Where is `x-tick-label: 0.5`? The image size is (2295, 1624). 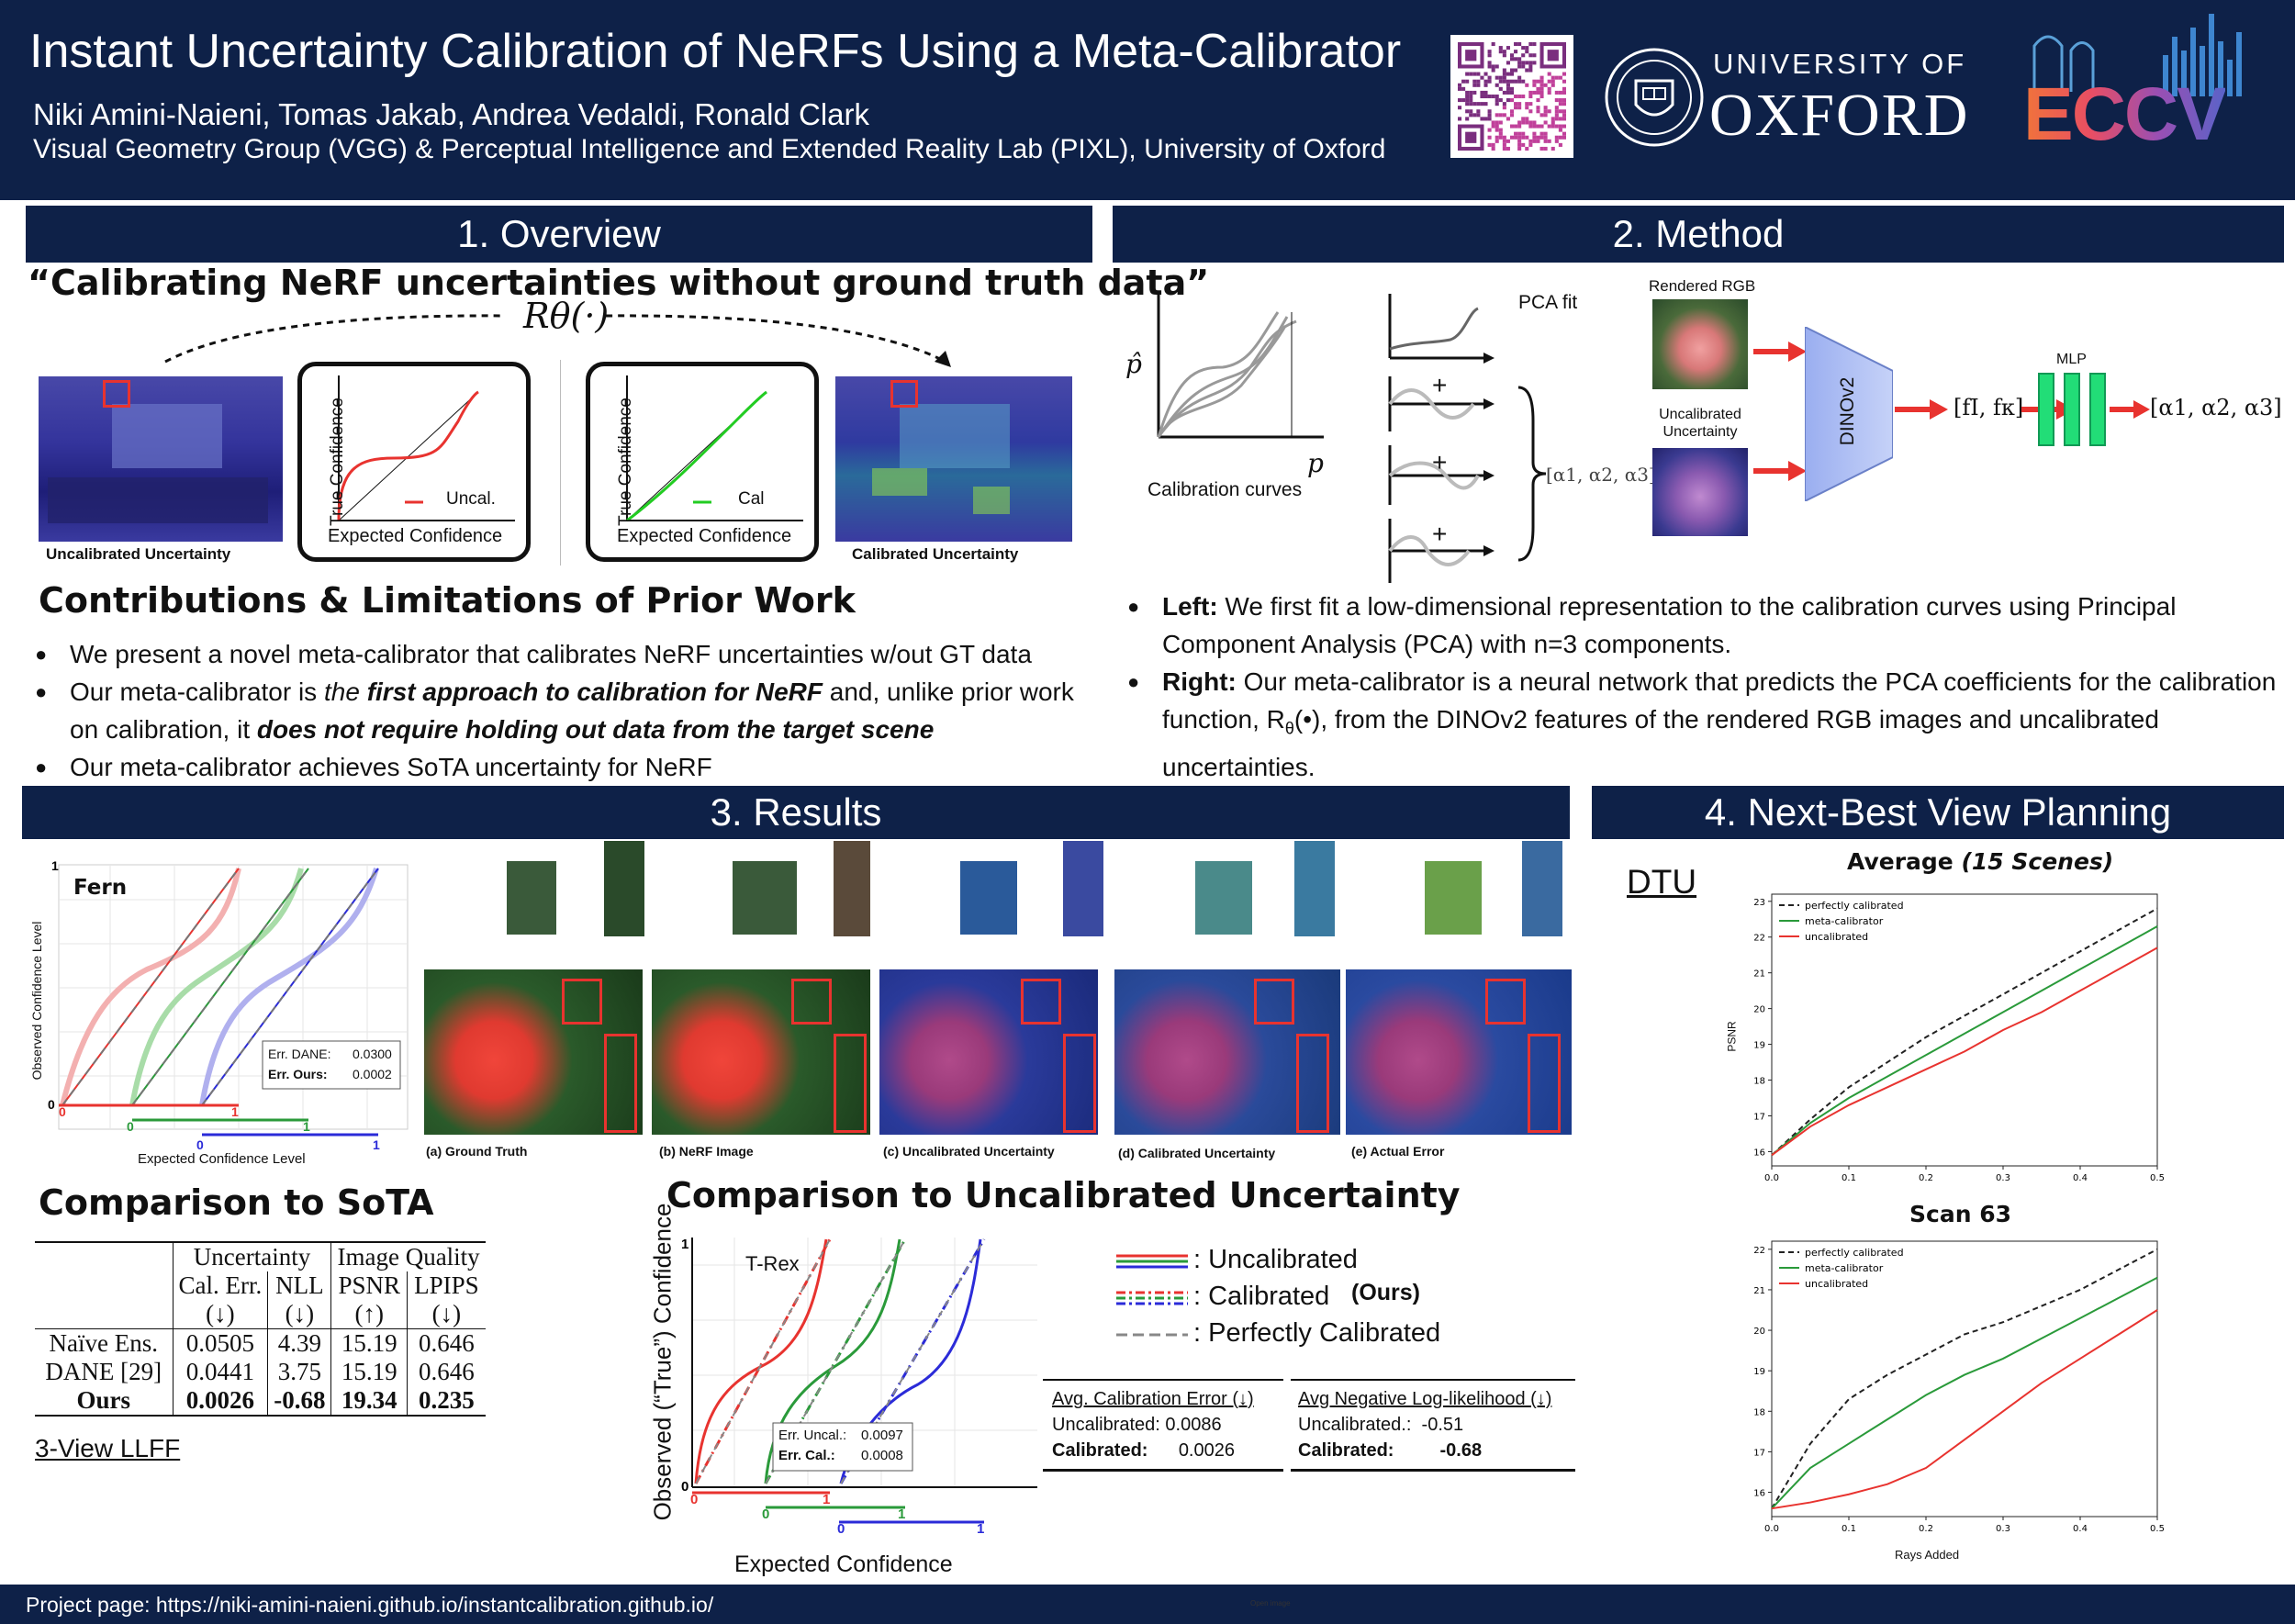
x-tick-label: 0.5 is located at coordinates (2157, 1529).